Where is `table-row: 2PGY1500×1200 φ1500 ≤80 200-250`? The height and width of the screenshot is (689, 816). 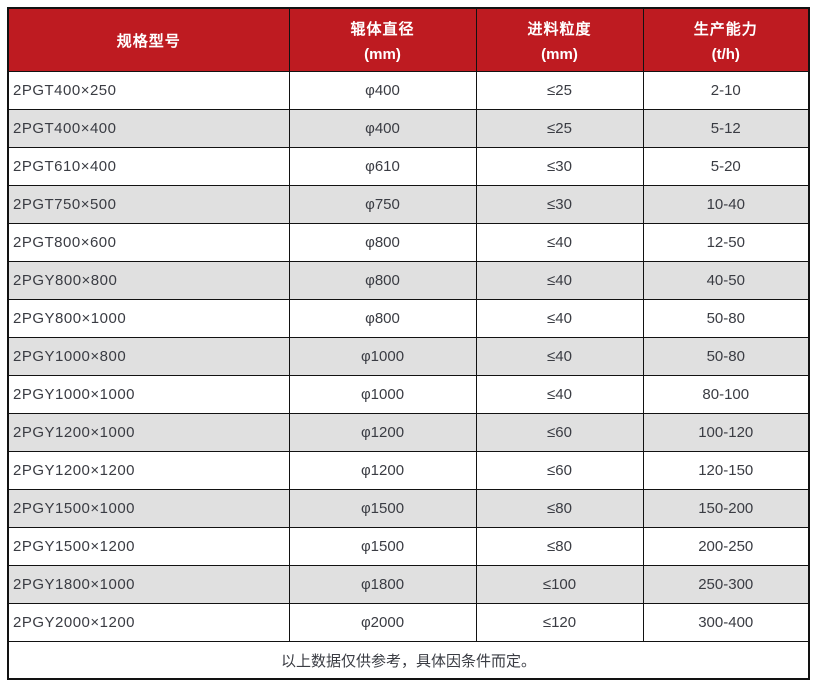 table-row: 2PGY1500×1200 φ1500 ≤80 200-250 is located at coordinates (408, 546).